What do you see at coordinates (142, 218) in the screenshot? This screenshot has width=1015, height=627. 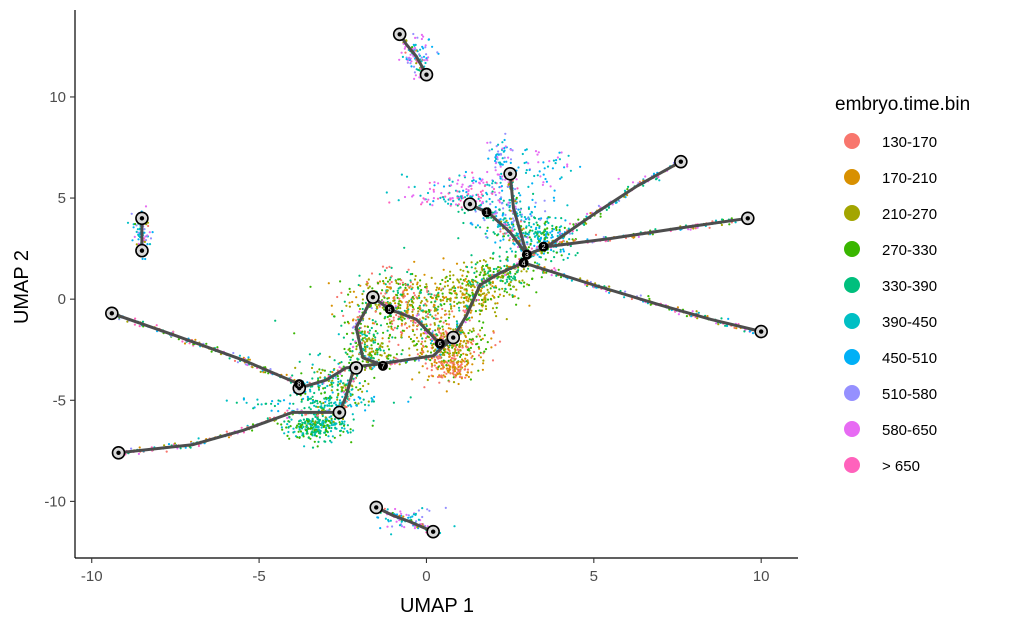 I see `trajectory-node-center` at bounding box center [142, 218].